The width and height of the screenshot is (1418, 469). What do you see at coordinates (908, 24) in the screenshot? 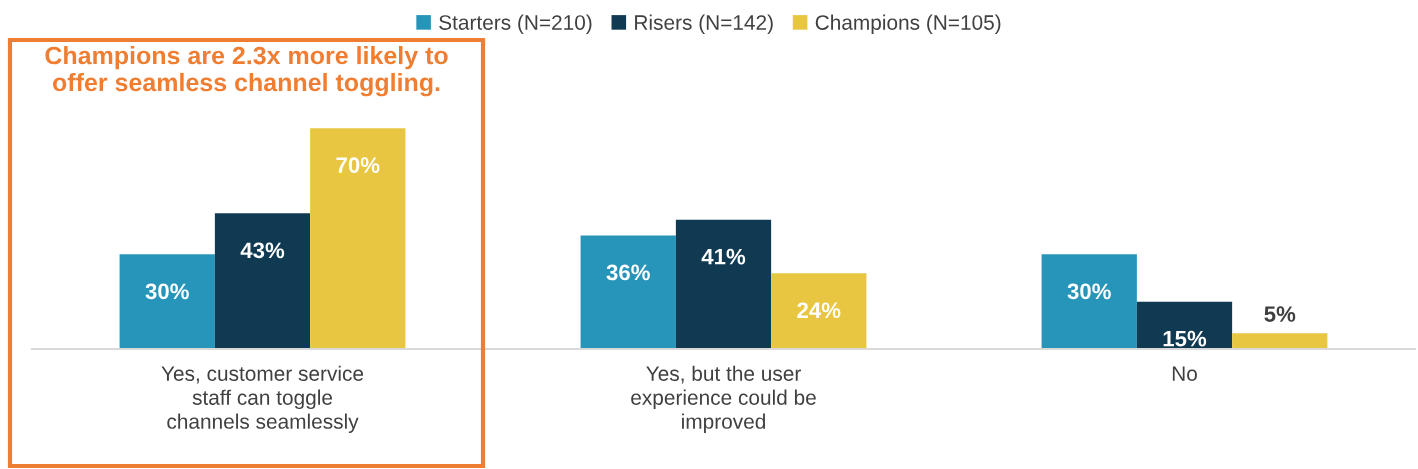
I see `legend-label: Champions (N=105)` at bounding box center [908, 24].